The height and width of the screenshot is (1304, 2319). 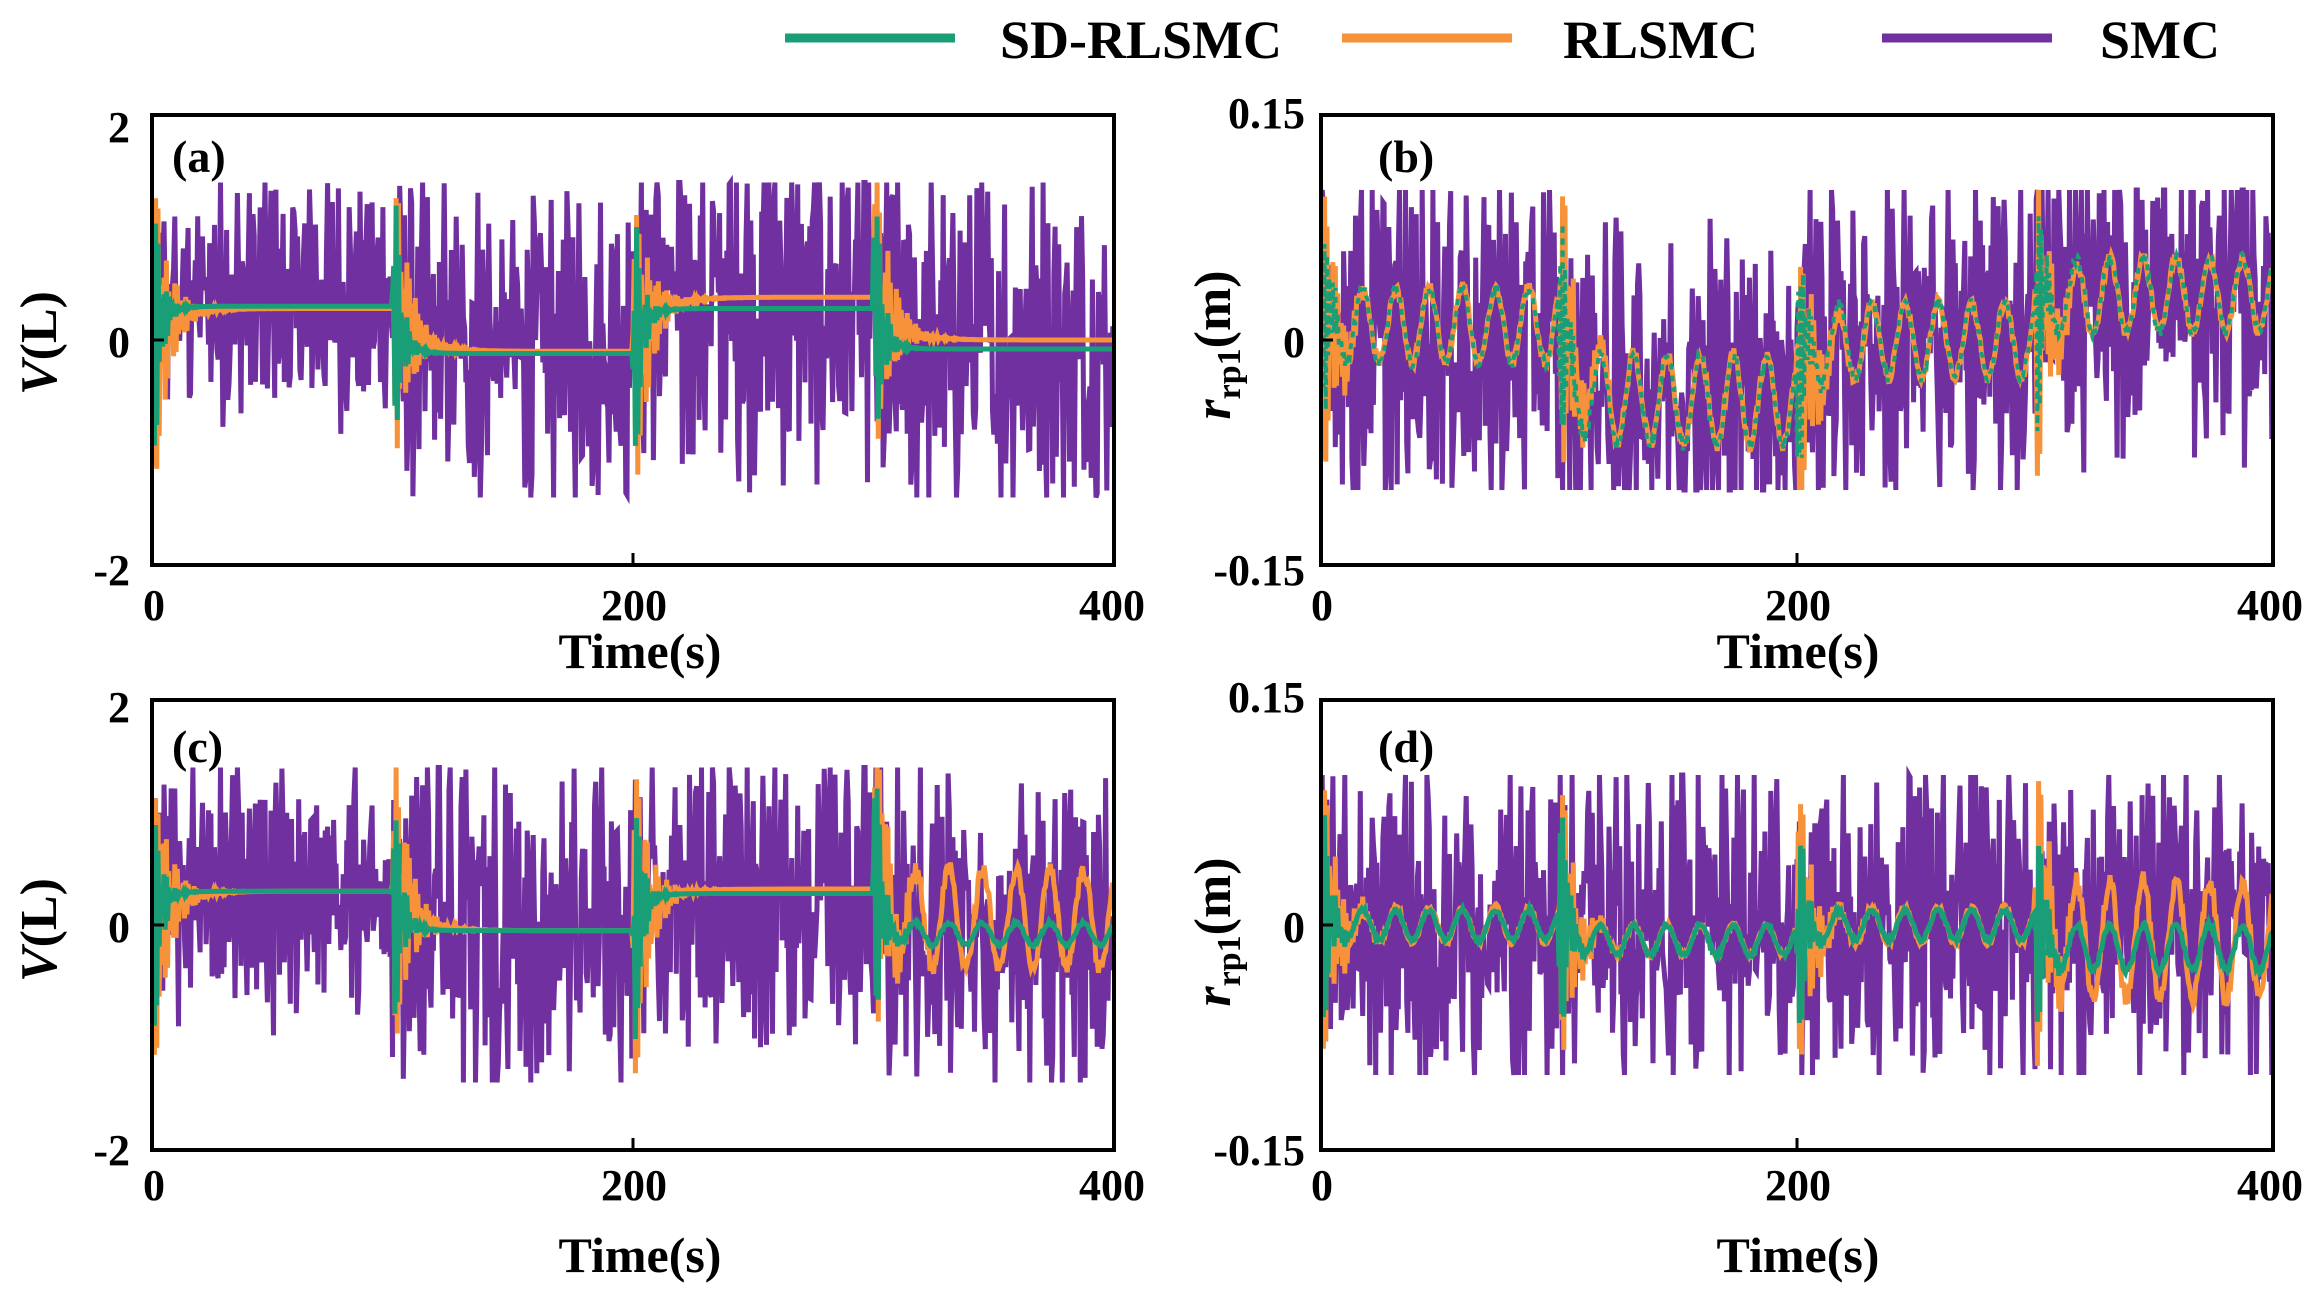 I want to click on legend-label-smc: SMC, so click(x=2160, y=40).